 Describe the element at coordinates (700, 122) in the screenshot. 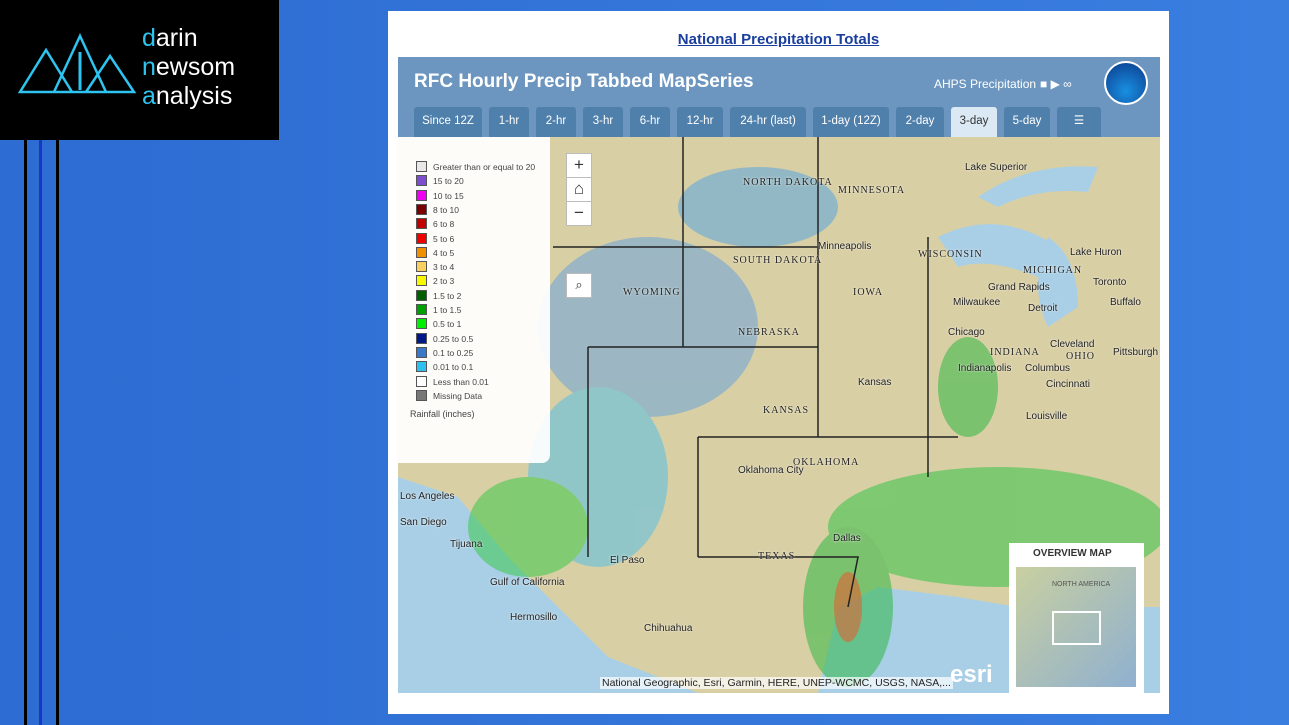

I see `tab: 12-hr` at that location.